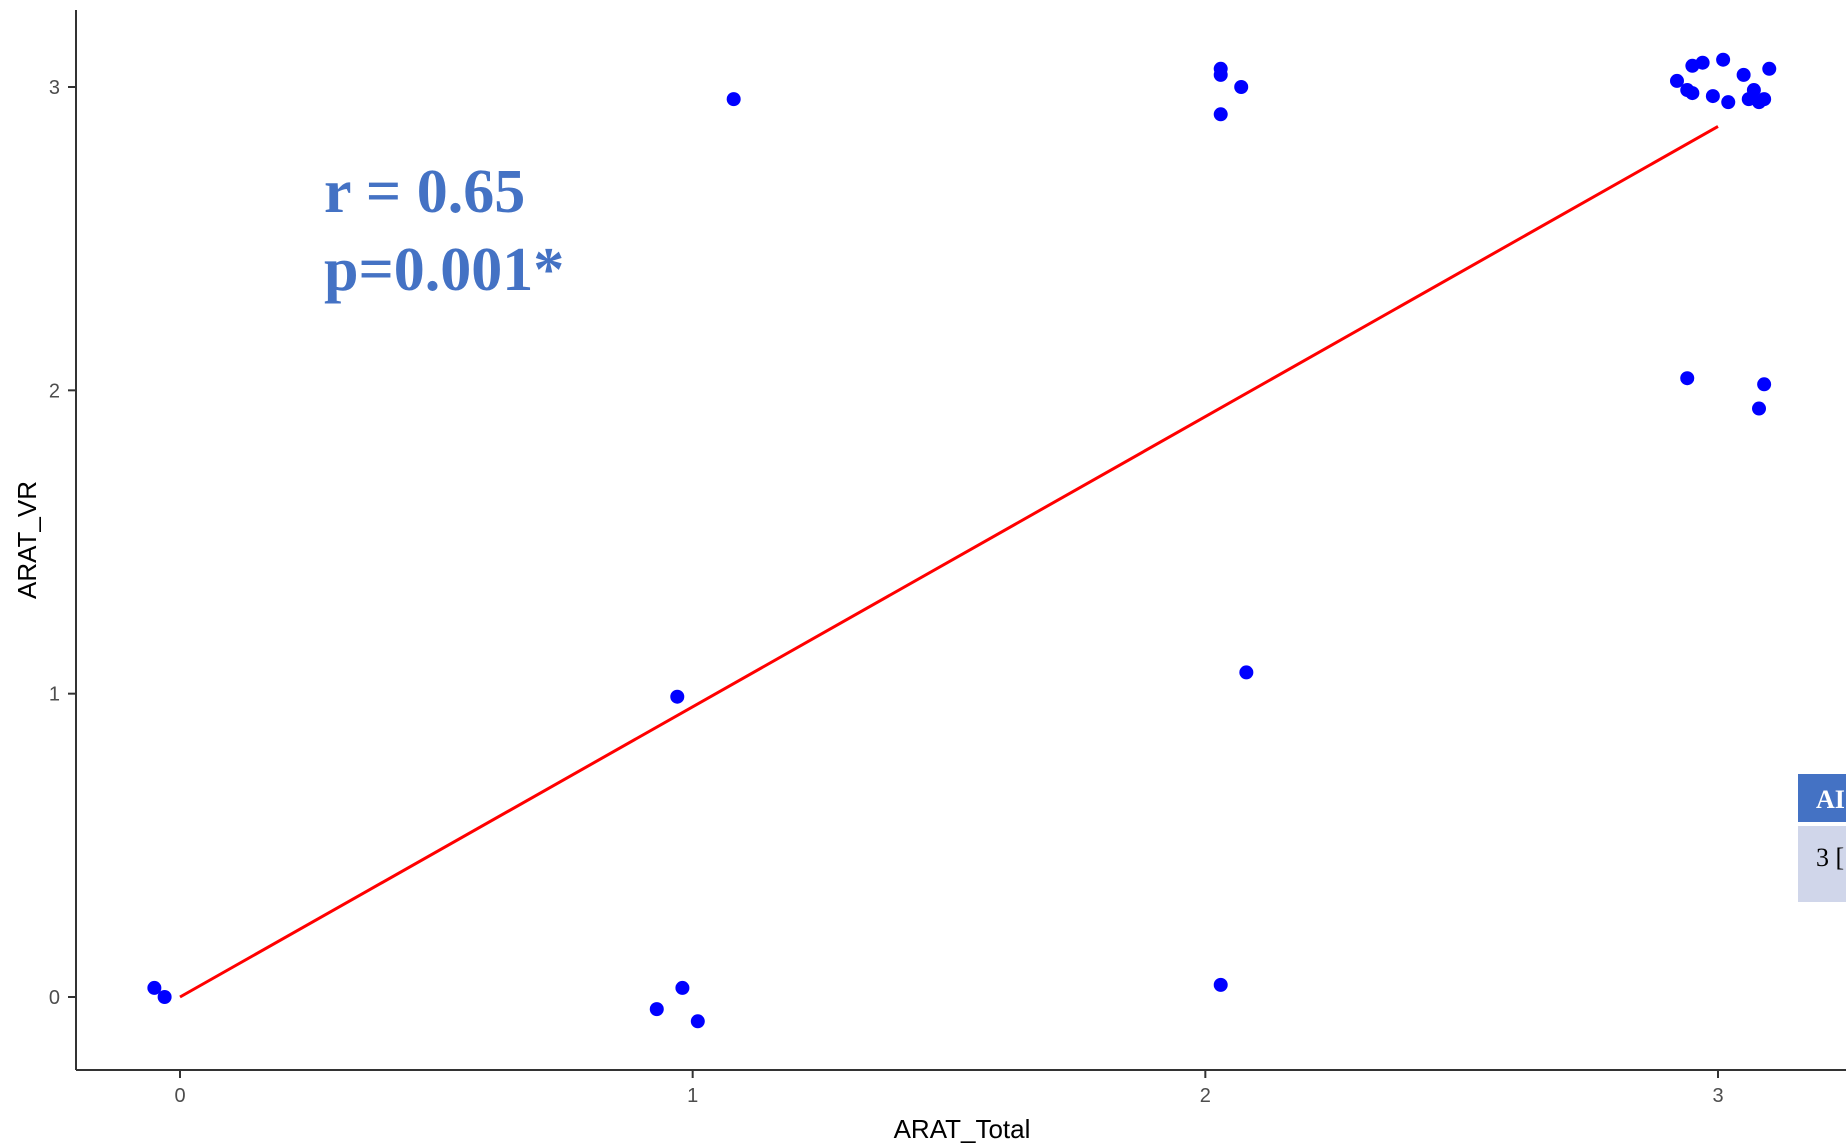 The width and height of the screenshot is (1846, 1144). I want to click on table-cell, so click(1822, 864).